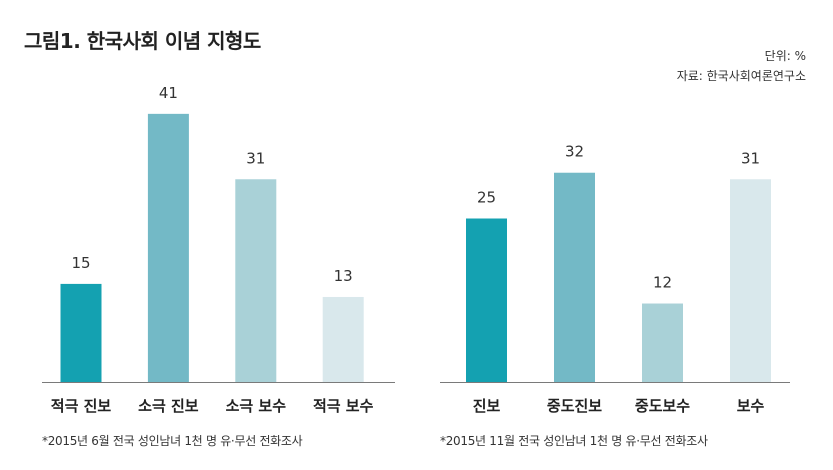 The width and height of the screenshot is (833, 470). What do you see at coordinates (486, 198) in the screenshot?
I see `value-label: 25` at bounding box center [486, 198].